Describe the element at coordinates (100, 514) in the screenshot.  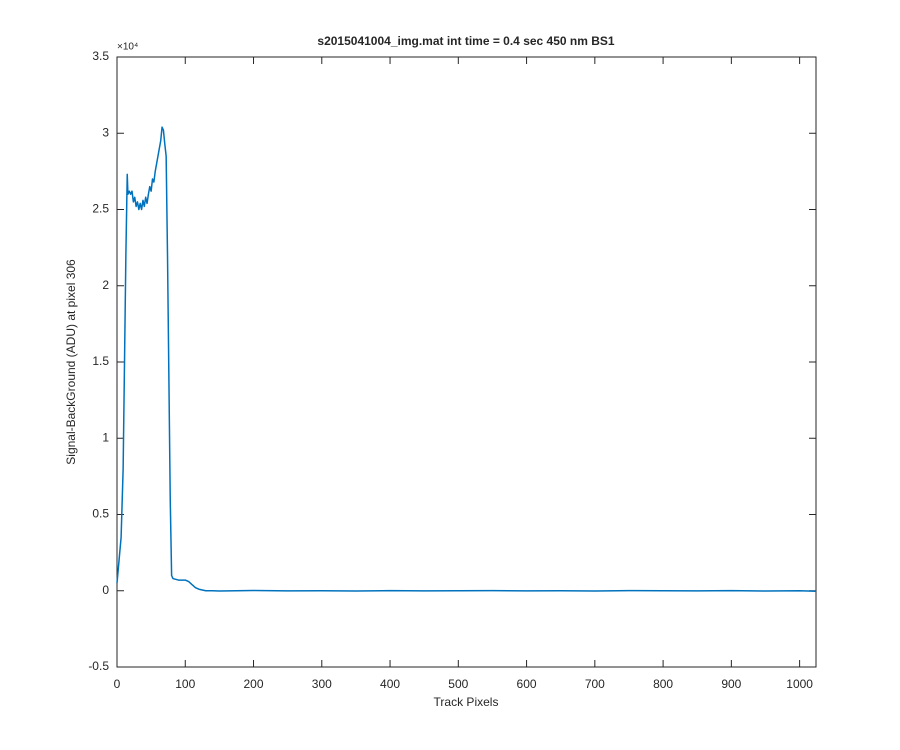
I see `y-tick-label: 0.5` at that location.